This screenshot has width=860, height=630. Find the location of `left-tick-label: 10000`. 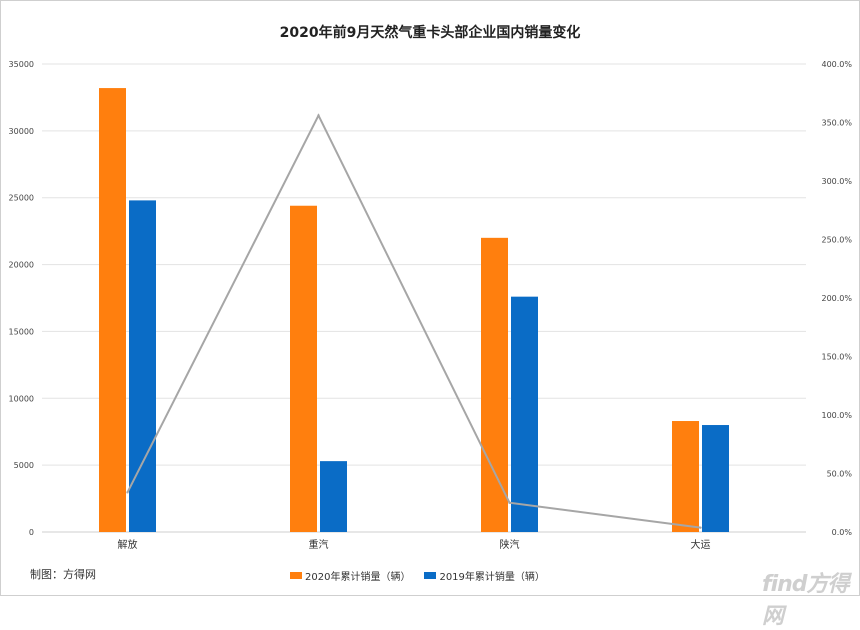

left-tick-label: 10000 is located at coordinates (21, 398).